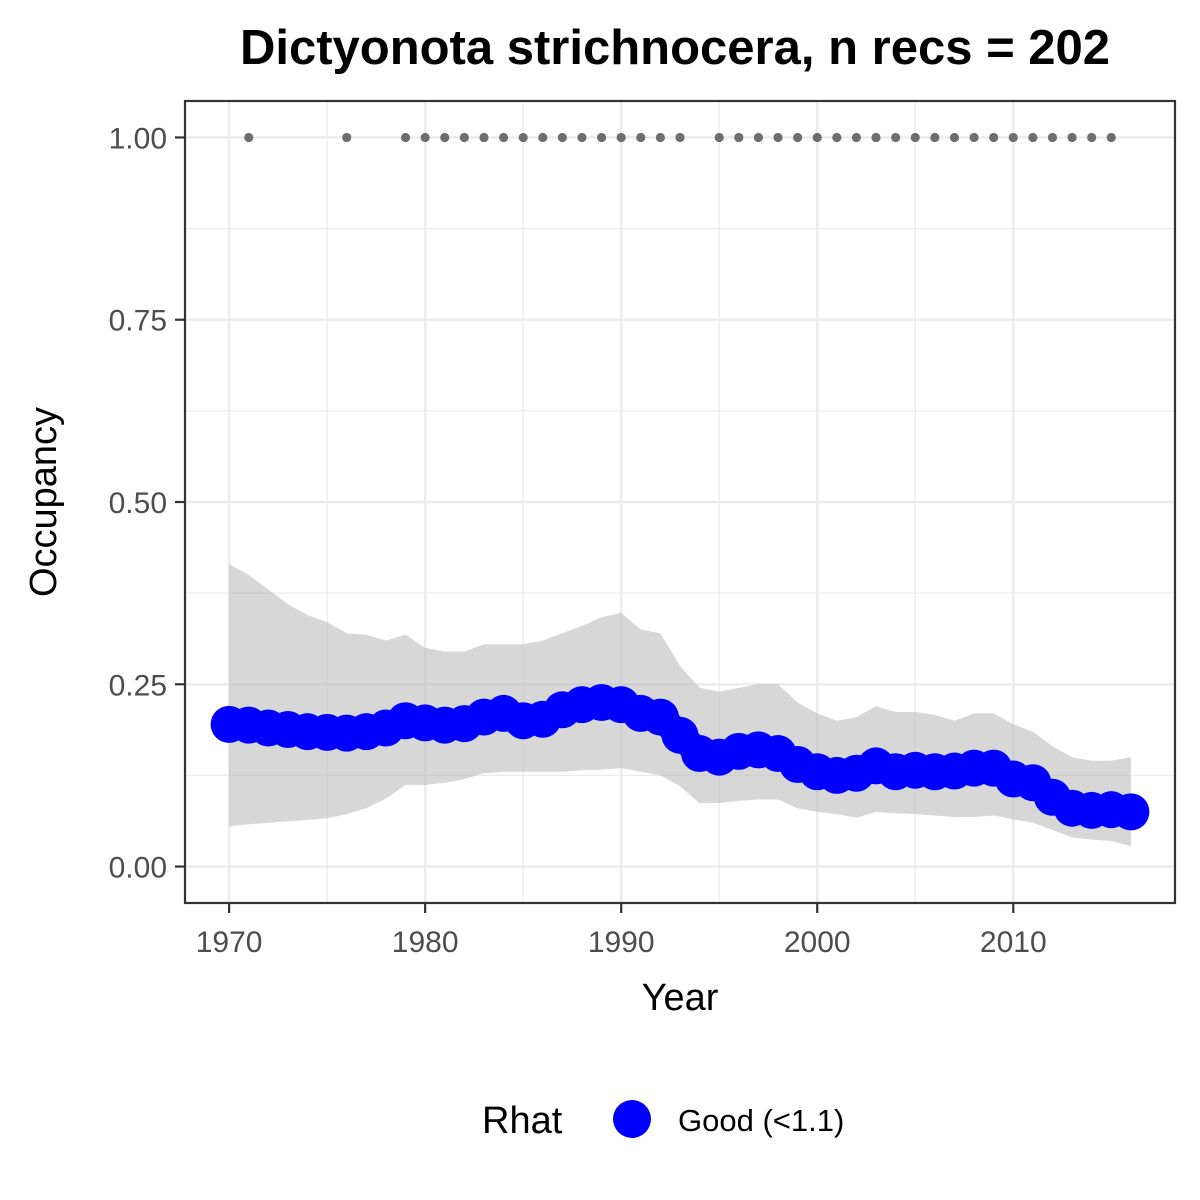  Describe the element at coordinates (632, 1119) in the screenshot. I see `legend-key-good` at that location.